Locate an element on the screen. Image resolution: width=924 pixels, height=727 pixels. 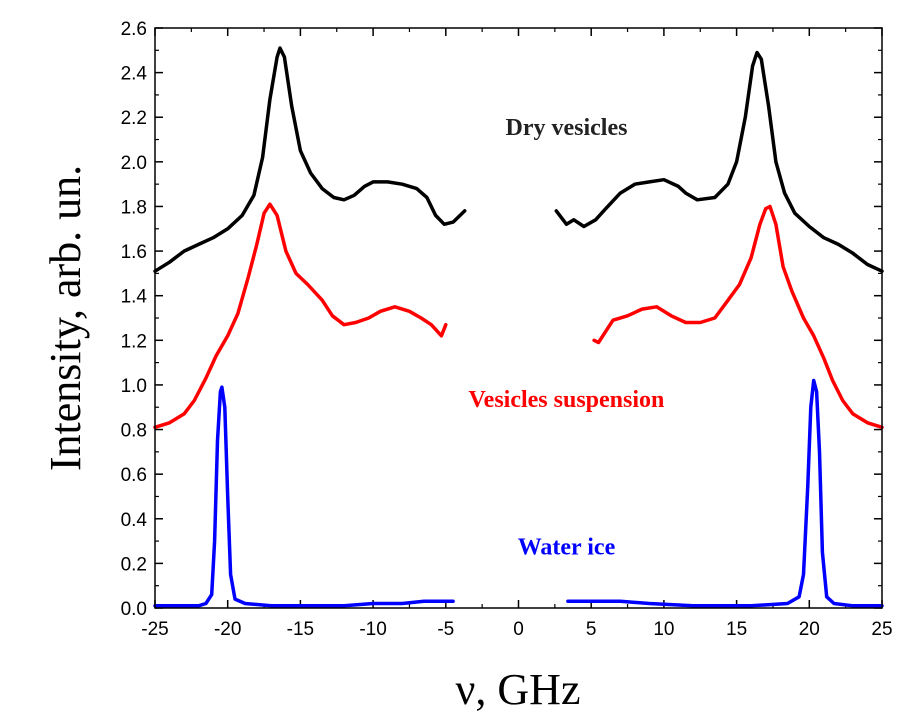
x-tick-label: -5 is located at coordinates (445, 629).